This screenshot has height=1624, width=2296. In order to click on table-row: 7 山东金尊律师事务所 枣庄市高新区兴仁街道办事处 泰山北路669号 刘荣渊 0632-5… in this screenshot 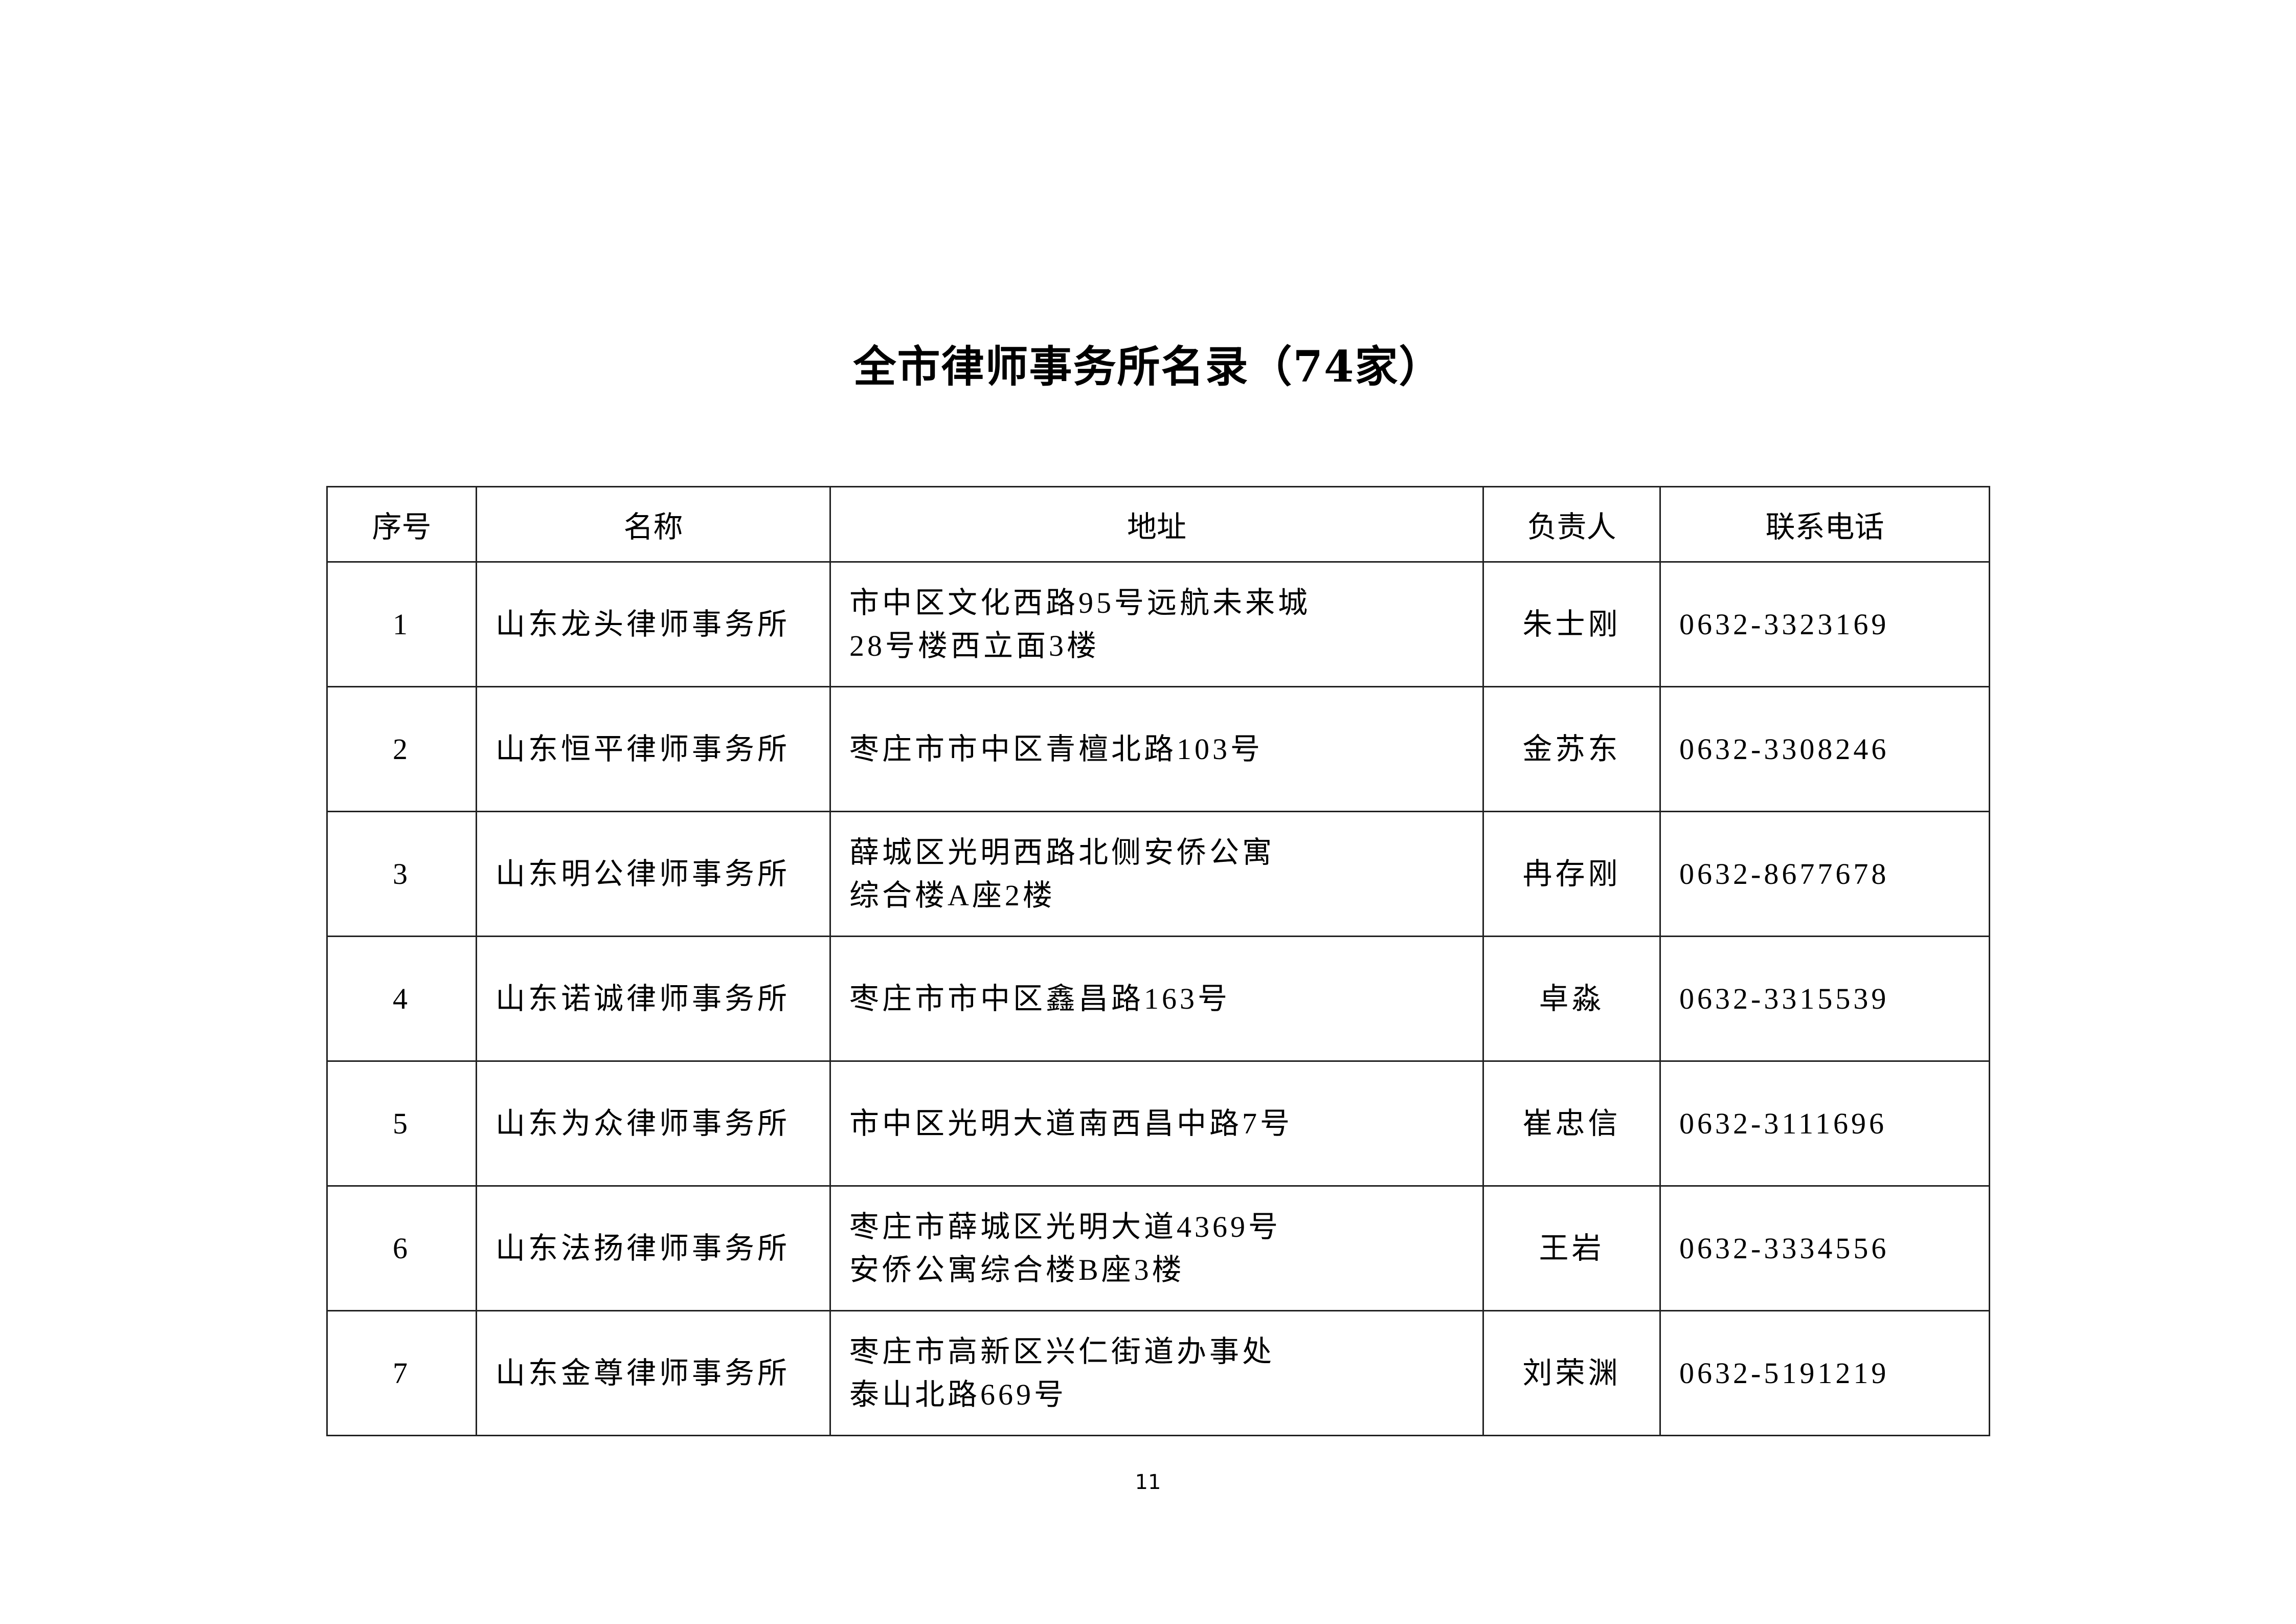, I will do `click(1158, 1373)`.